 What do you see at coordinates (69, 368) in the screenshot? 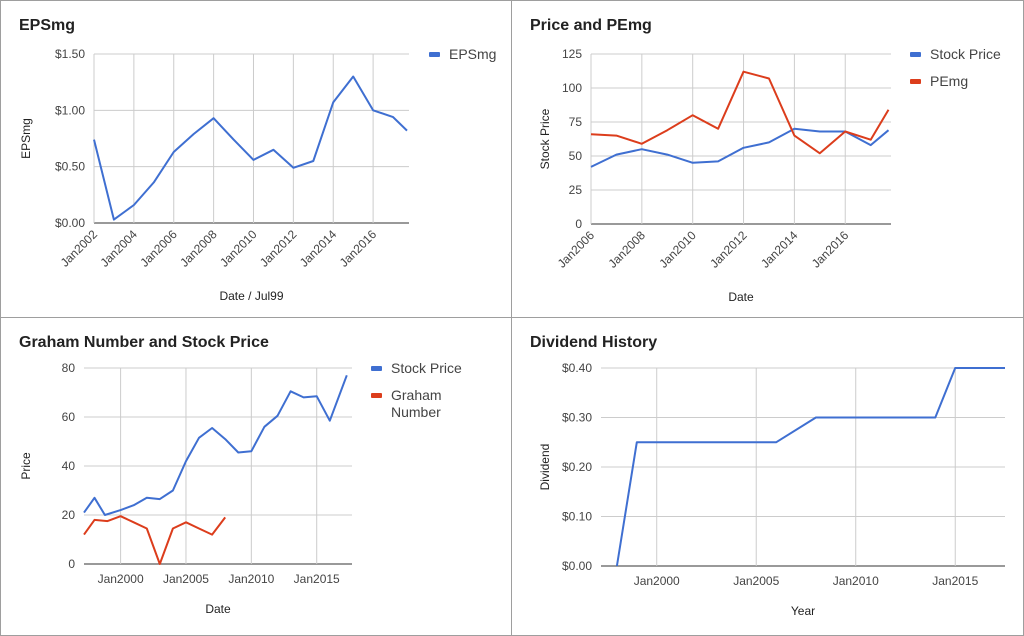
I see `y-tick-label: 80` at bounding box center [69, 368].